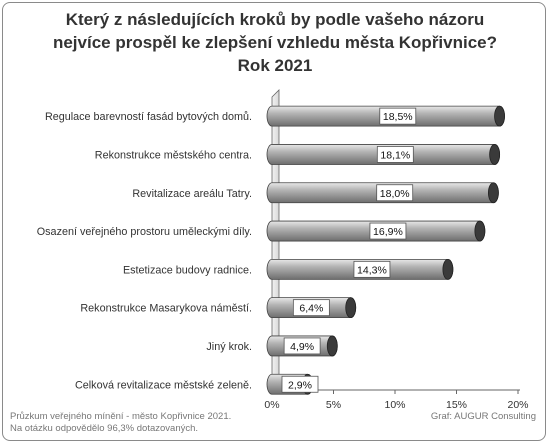  I want to click on category-label: Rekonstrukce Masarykova náměstí., so click(166, 309).